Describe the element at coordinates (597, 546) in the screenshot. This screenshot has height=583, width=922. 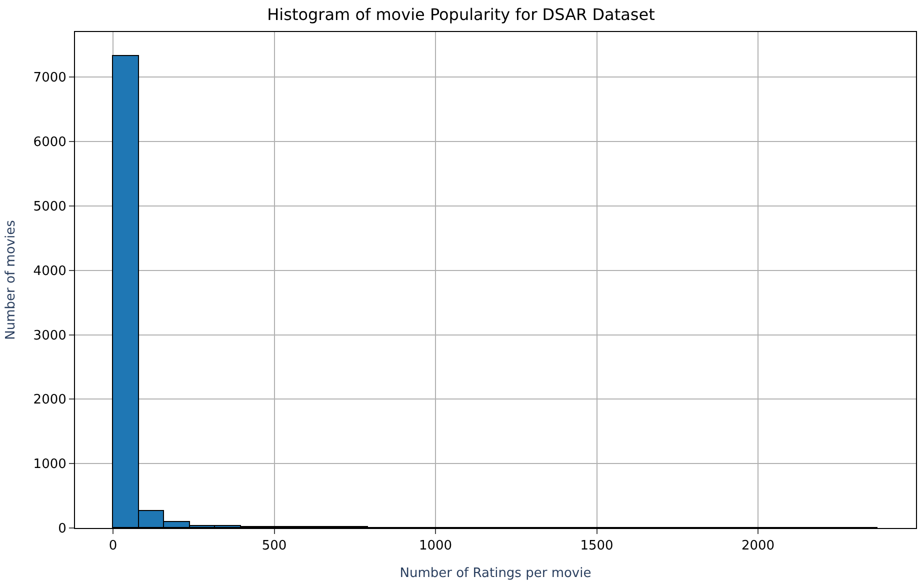
I see `x-tick-label: 1500` at that location.